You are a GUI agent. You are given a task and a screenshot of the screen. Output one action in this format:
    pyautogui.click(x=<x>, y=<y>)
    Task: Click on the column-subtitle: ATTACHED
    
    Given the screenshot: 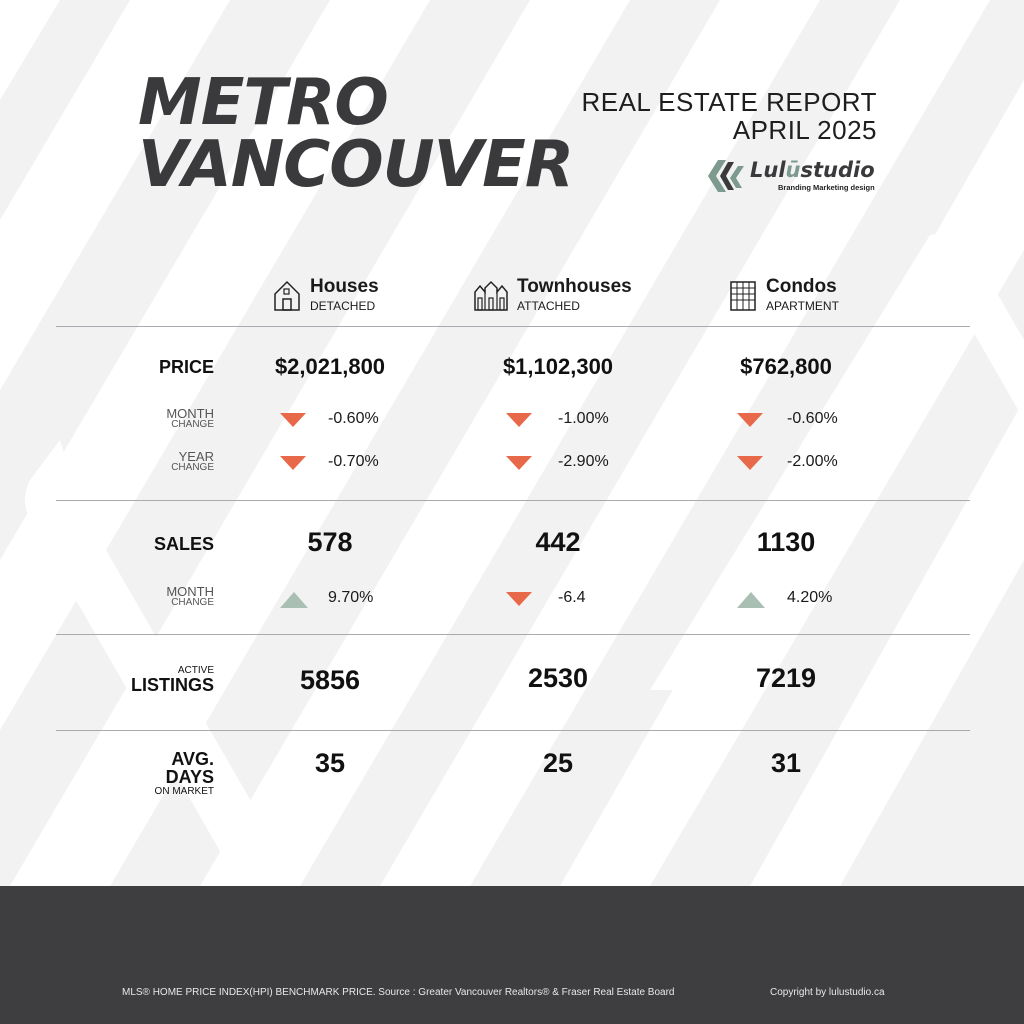 What is the action you would take?
    pyautogui.click(x=548, y=306)
    